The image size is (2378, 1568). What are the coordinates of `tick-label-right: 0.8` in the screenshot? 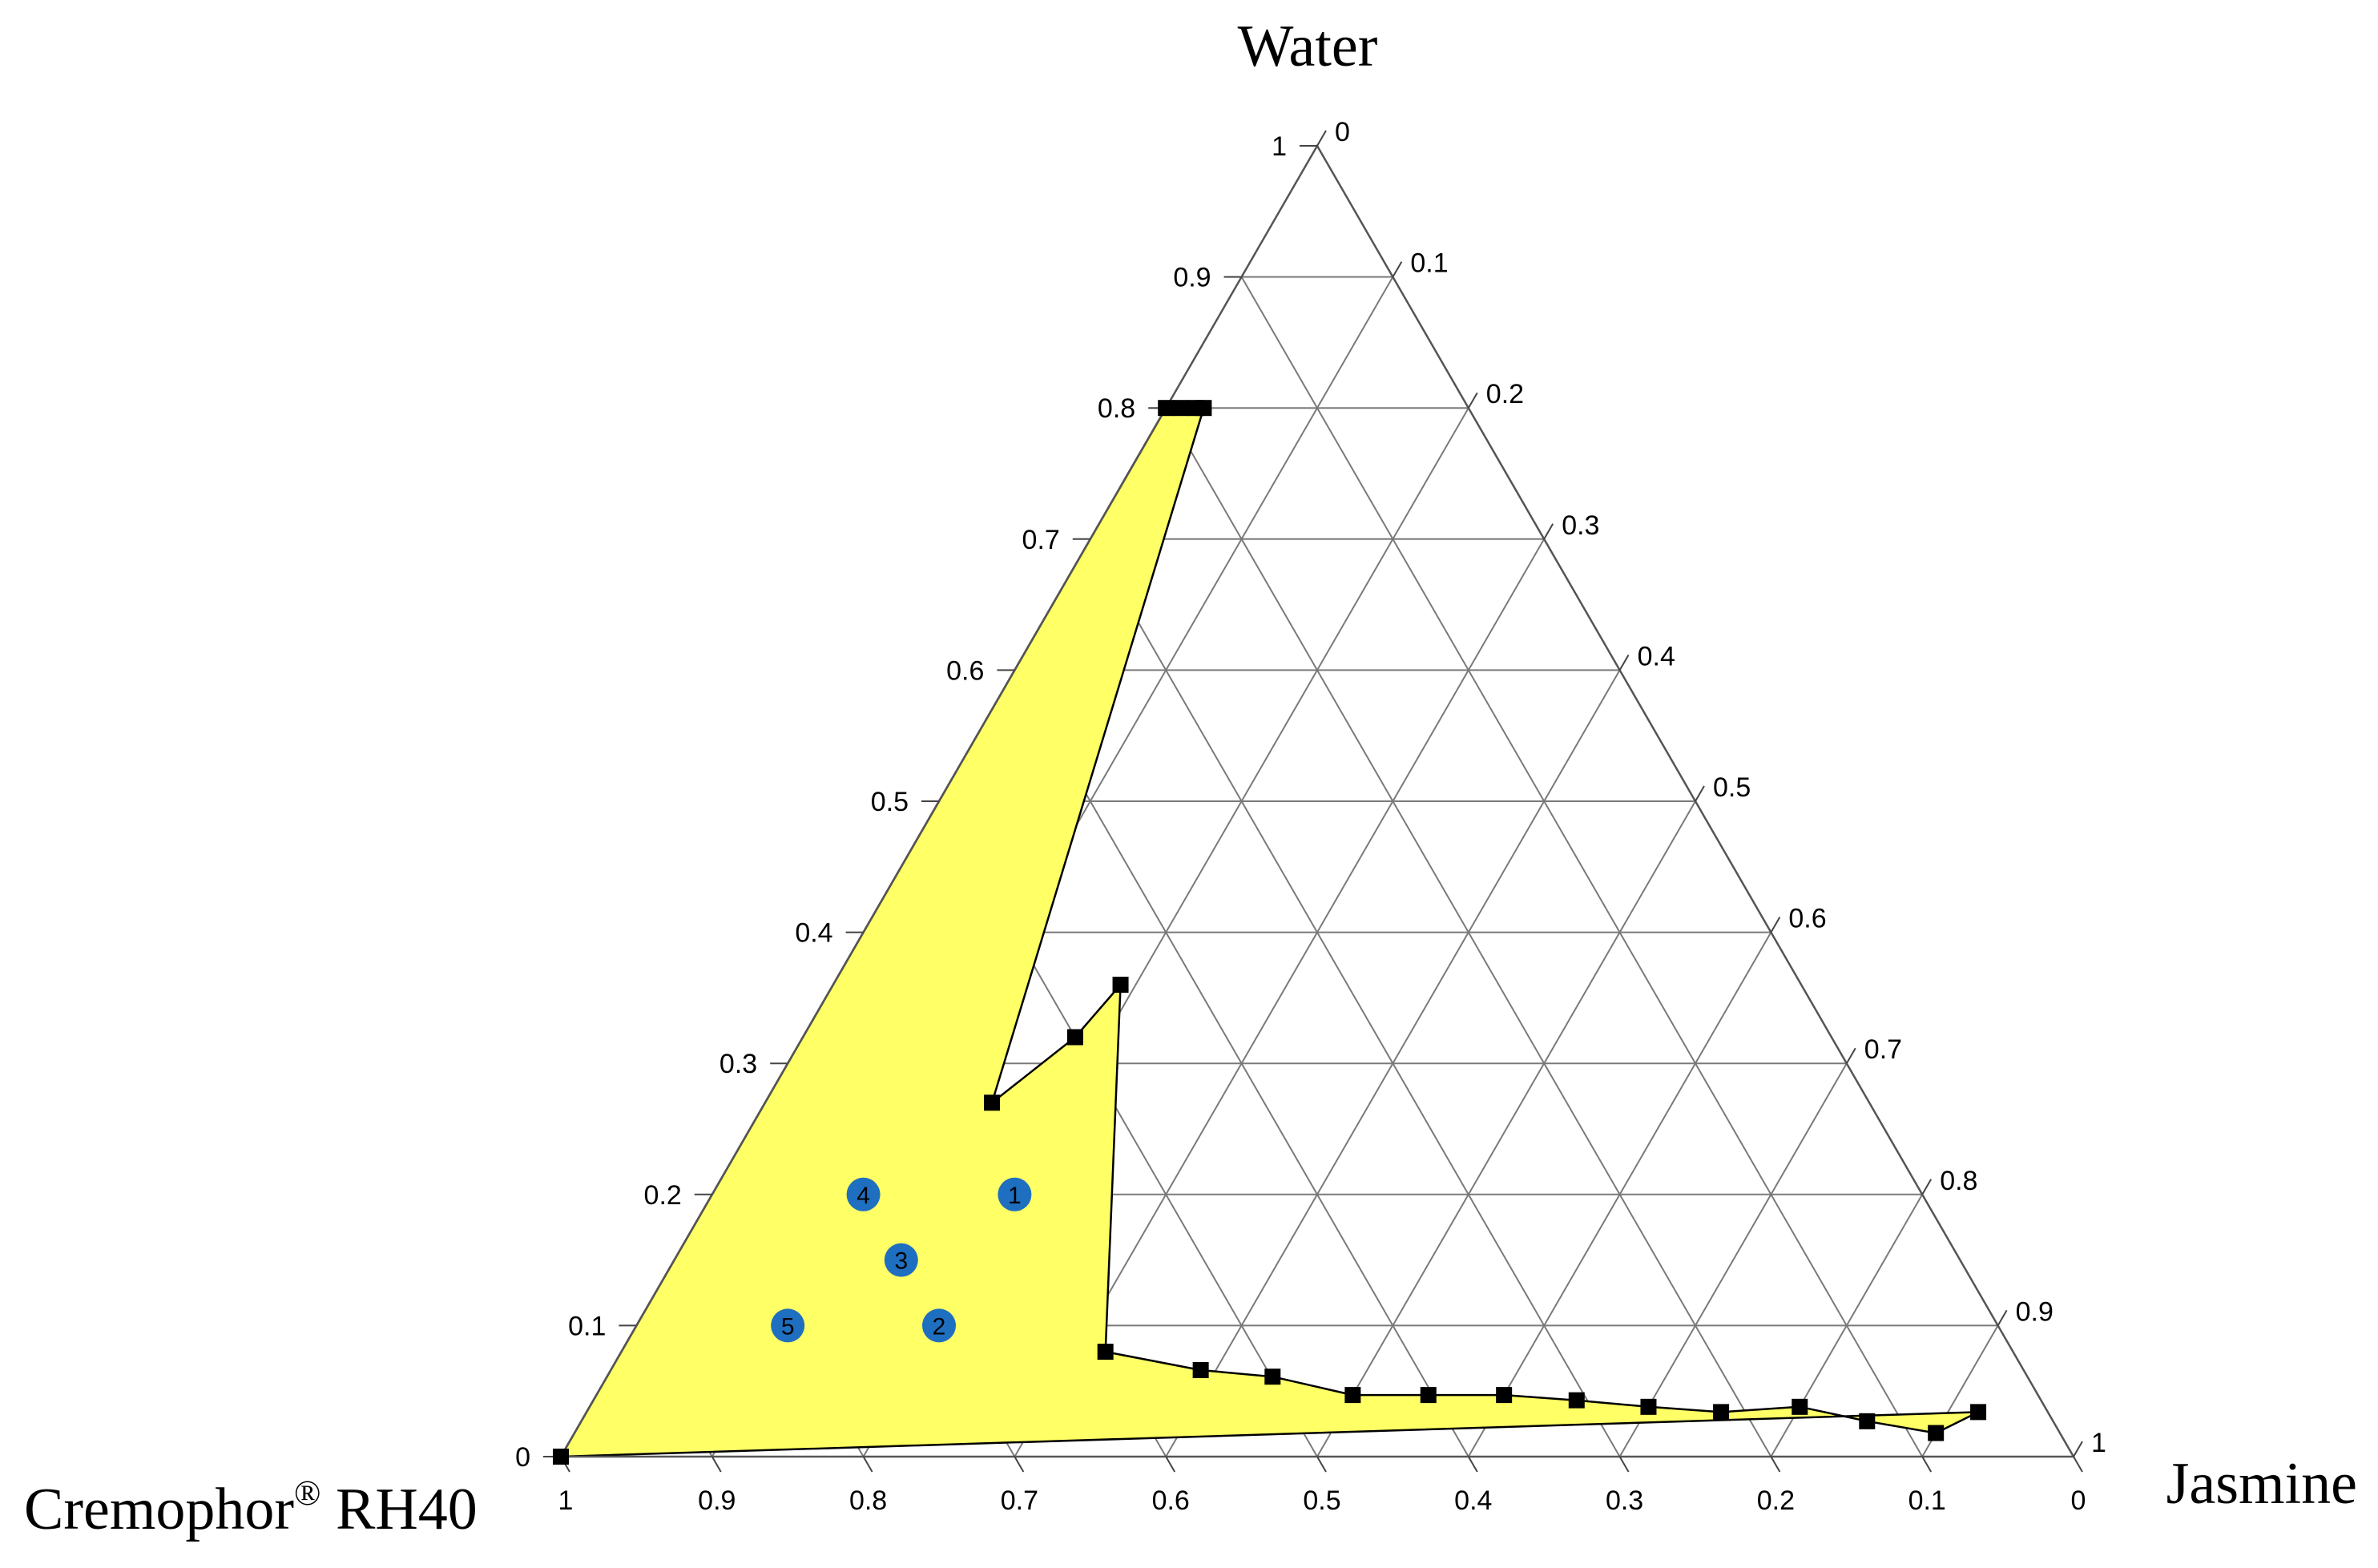 It's located at (1958, 1181).